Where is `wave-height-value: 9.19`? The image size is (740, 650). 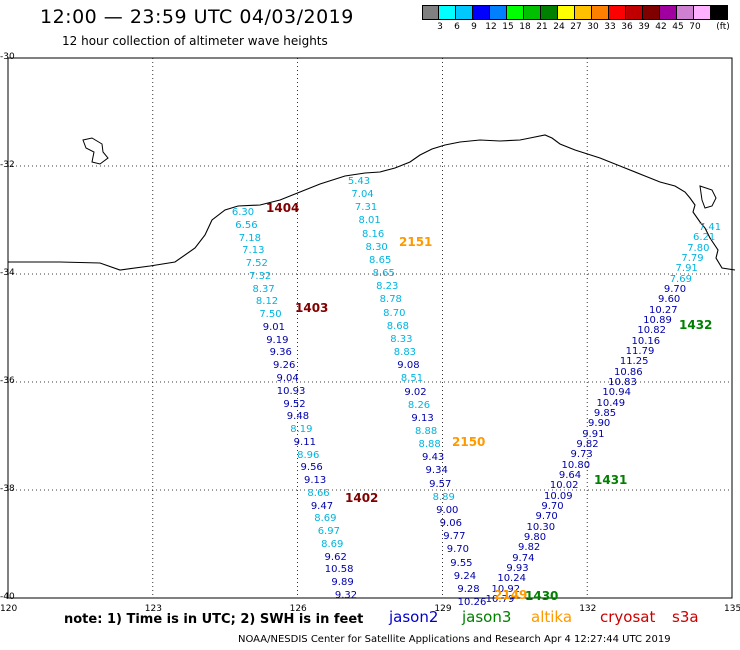 wave-height-value: 9.19 is located at coordinates (277, 340).